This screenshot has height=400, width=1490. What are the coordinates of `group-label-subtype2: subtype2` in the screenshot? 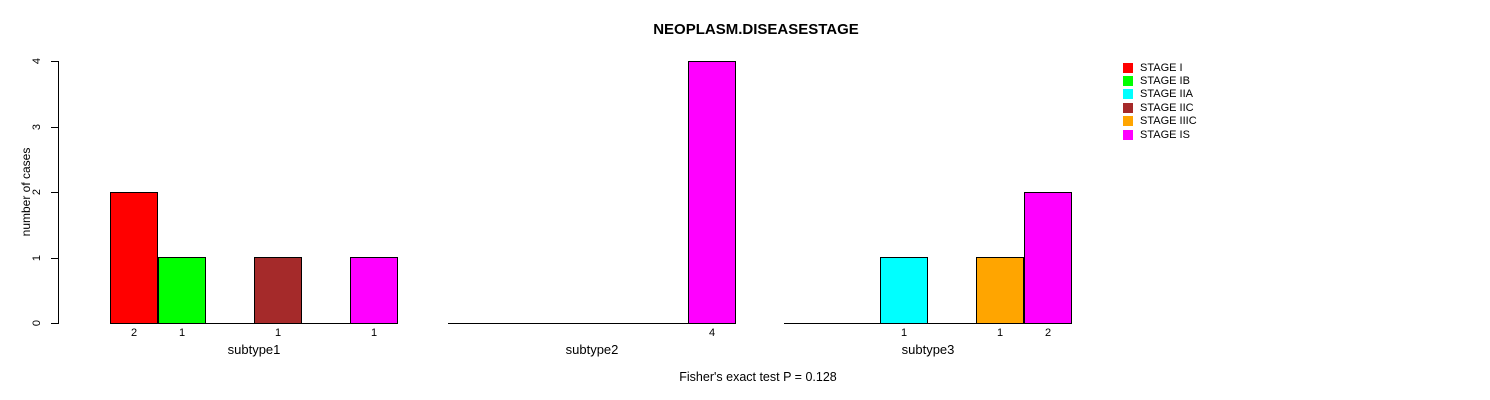 It's located at (592, 349).